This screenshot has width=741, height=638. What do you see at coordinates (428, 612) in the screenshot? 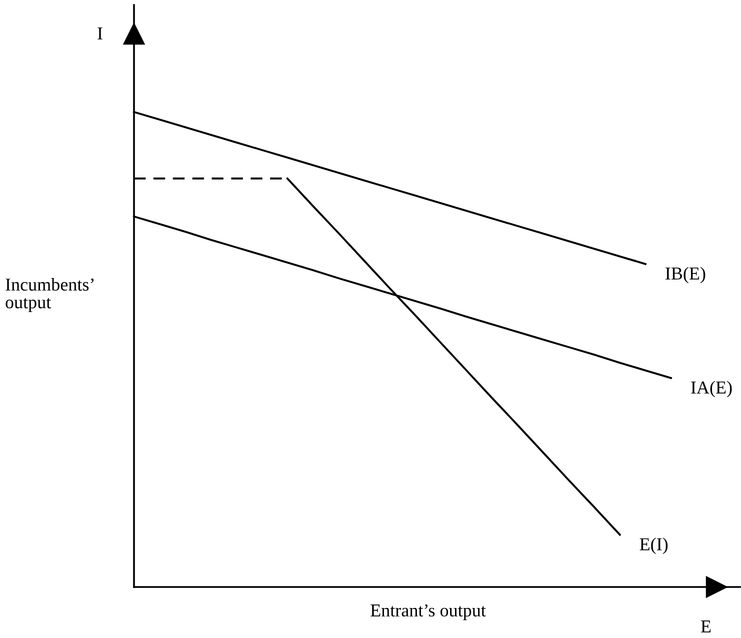
I see `x-axis-title: Entrant’s output` at bounding box center [428, 612].